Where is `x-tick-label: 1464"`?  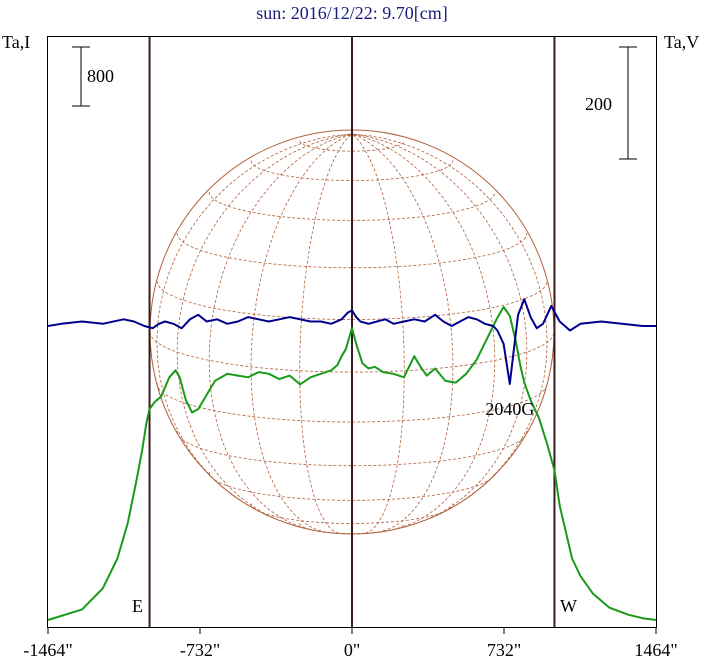 x-tick-label: 1464" is located at coordinates (655, 650).